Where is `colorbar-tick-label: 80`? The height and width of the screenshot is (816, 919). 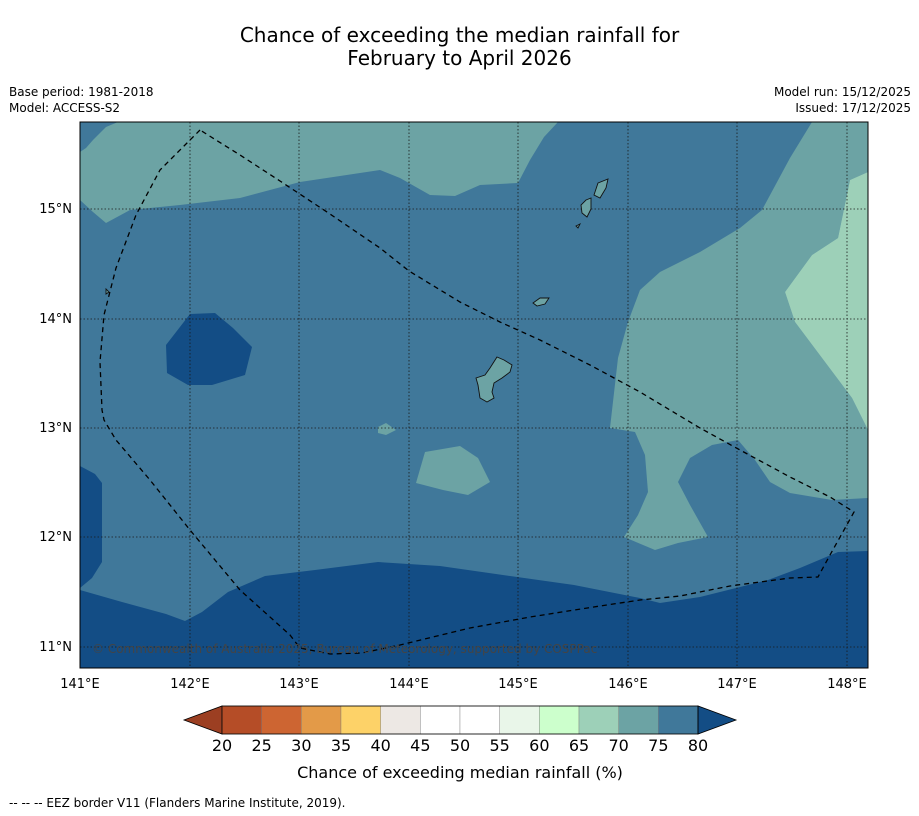 colorbar-tick-label: 80 is located at coordinates (698, 745).